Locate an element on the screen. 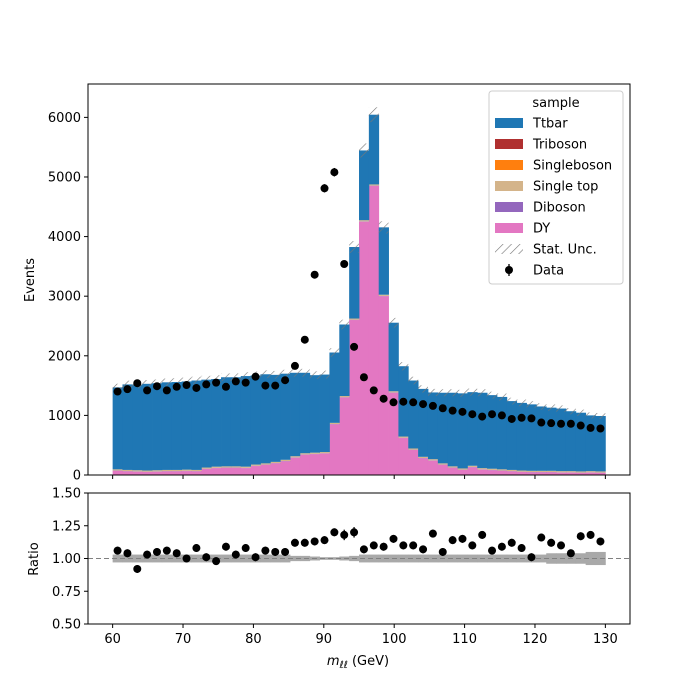 The width and height of the screenshot is (700, 700). main-y-axis: 0 1000 2000 3000 4000 5000 6000 is located at coordinates (68, 297).